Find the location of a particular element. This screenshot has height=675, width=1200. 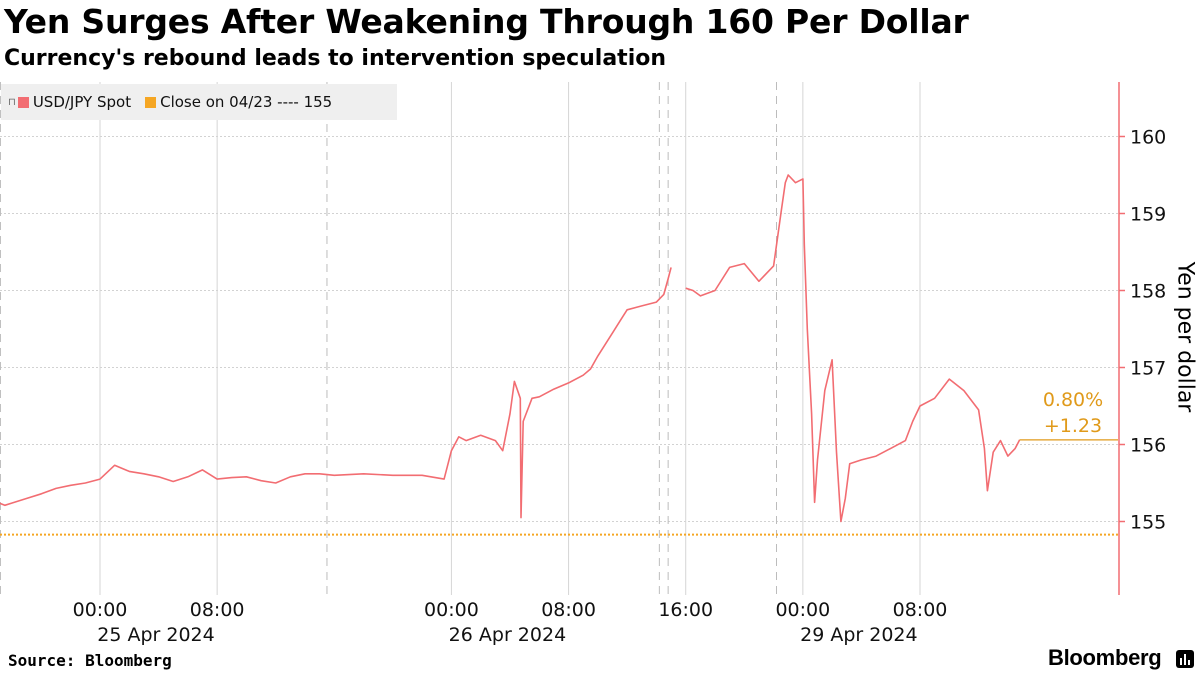

y-tick-label-155: 155 is located at coordinates (1148, 523).